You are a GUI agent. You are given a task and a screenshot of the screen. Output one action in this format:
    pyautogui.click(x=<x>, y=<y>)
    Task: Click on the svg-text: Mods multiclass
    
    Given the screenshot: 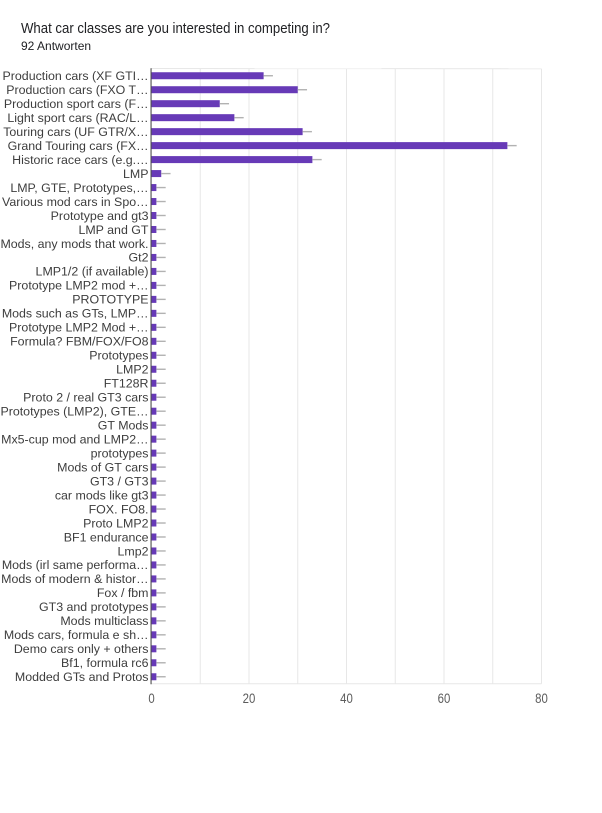 What is the action you would take?
    pyautogui.click(x=104, y=621)
    